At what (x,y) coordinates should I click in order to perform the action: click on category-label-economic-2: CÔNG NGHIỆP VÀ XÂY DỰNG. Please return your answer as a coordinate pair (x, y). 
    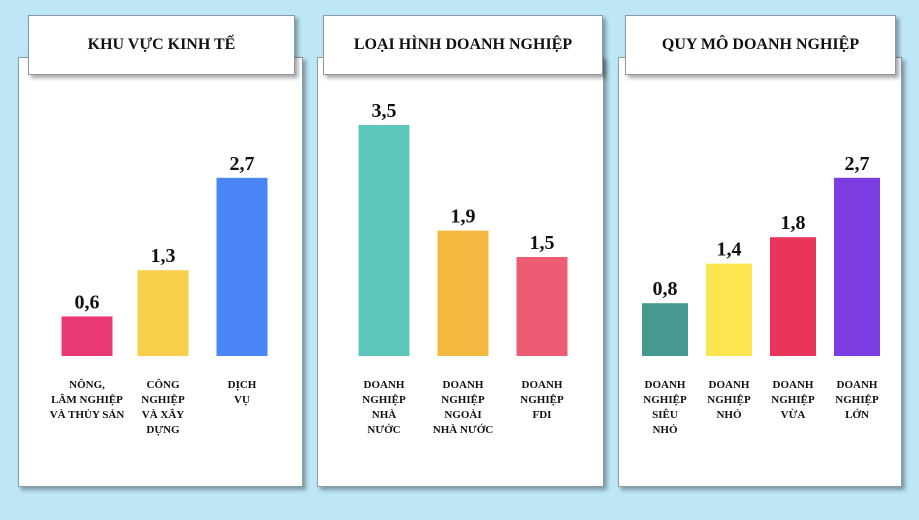
    Looking at the image, I should click on (163, 407).